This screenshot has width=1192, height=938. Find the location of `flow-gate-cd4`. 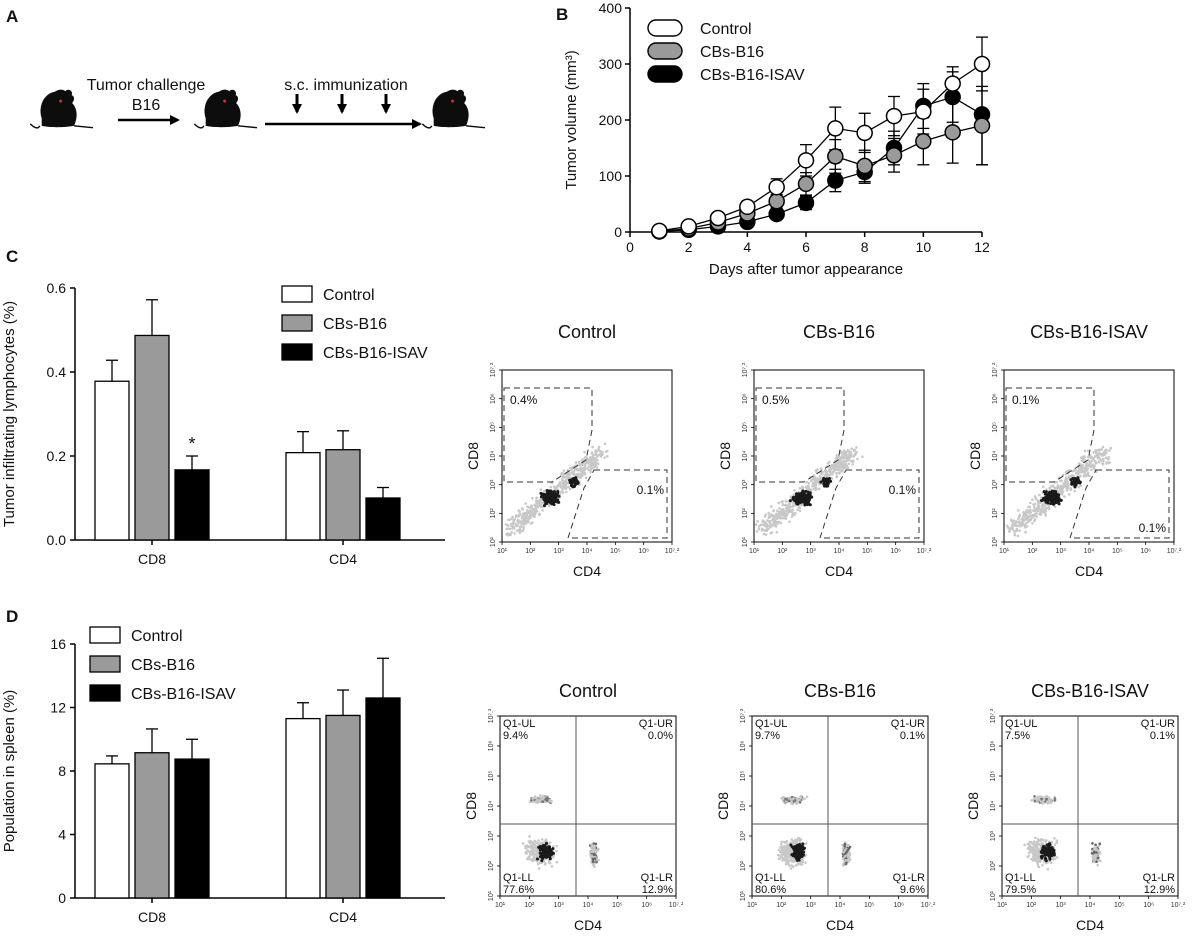

flow-gate-cd4 is located at coordinates (1119, 504).